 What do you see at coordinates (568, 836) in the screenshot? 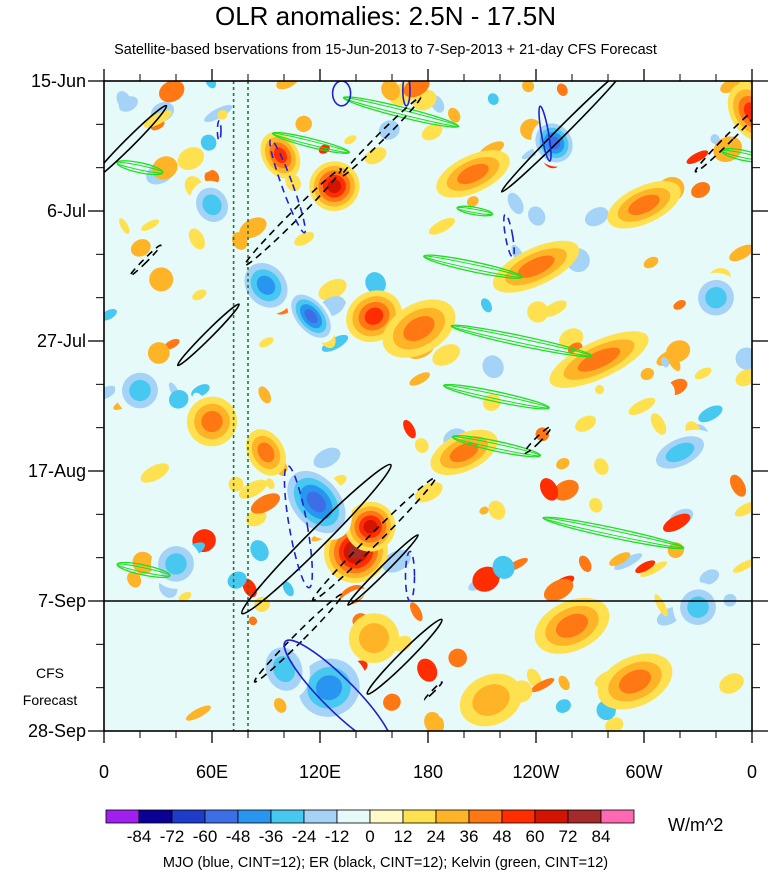
I see `colorbar-label: 72` at bounding box center [568, 836].